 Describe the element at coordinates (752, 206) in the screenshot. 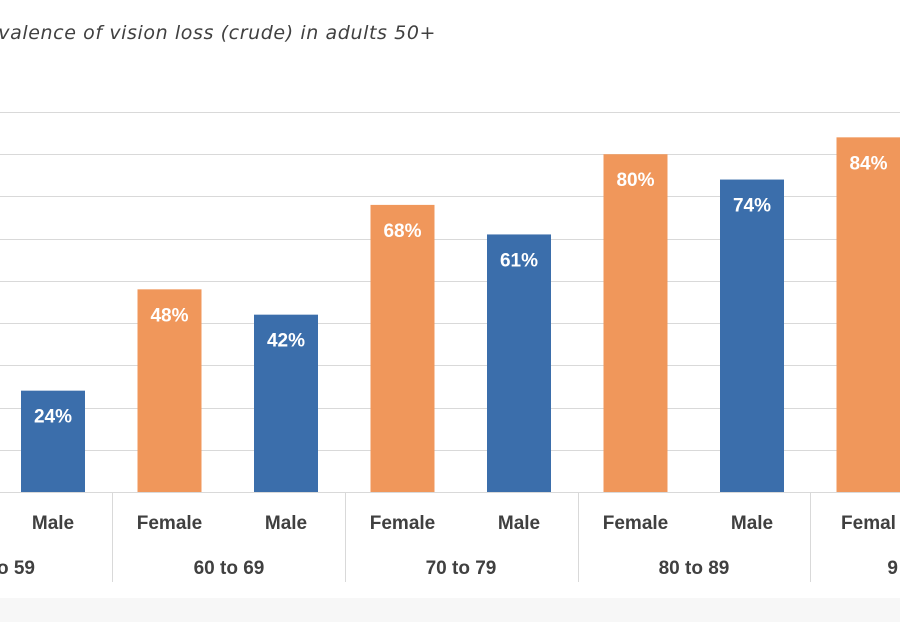

I see `data-label: 74%` at that location.